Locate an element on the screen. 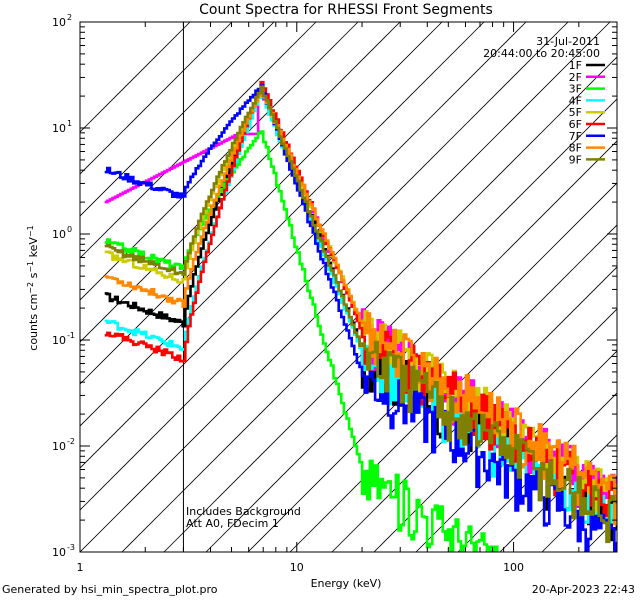  y-axis-label: counts cm−2 s−1 keV−1 is located at coordinates (33, 287).